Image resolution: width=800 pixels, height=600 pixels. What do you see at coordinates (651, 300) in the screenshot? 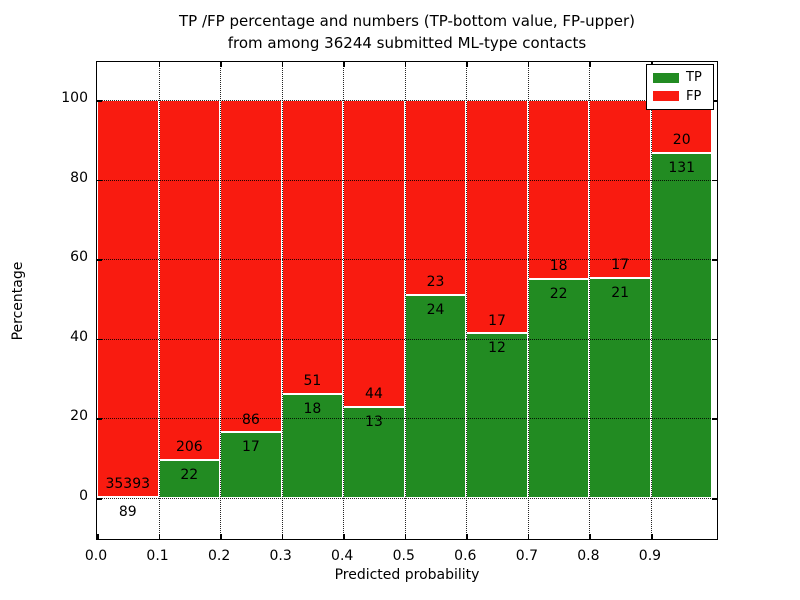
I see `gridline-x-0.9` at bounding box center [651, 300].